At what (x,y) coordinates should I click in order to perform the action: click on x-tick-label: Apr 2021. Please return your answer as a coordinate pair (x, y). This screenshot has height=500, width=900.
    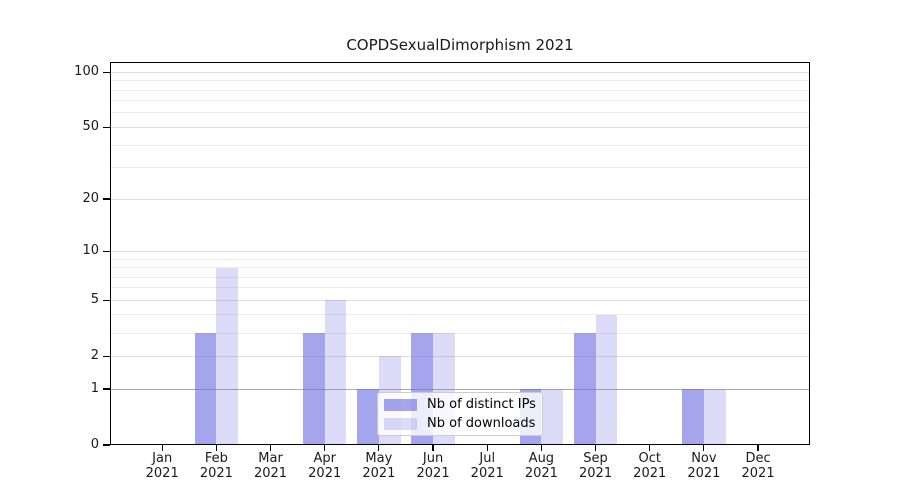
    Looking at the image, I should click on (325, 466).